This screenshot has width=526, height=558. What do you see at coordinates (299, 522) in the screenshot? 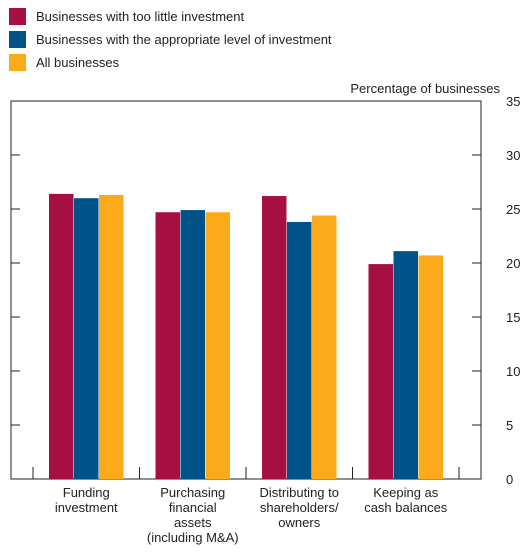
I see `x-tick-label: owners` at bounding box center [299, 522].